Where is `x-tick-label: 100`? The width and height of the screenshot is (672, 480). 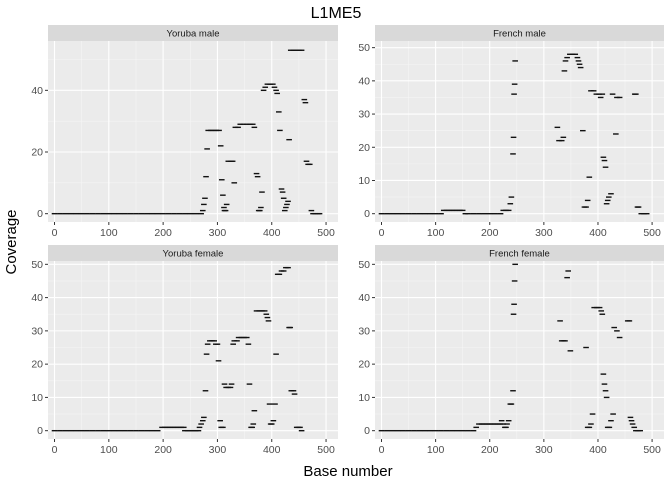
x-tick-label: 100 is located at coordinates (436, 233).